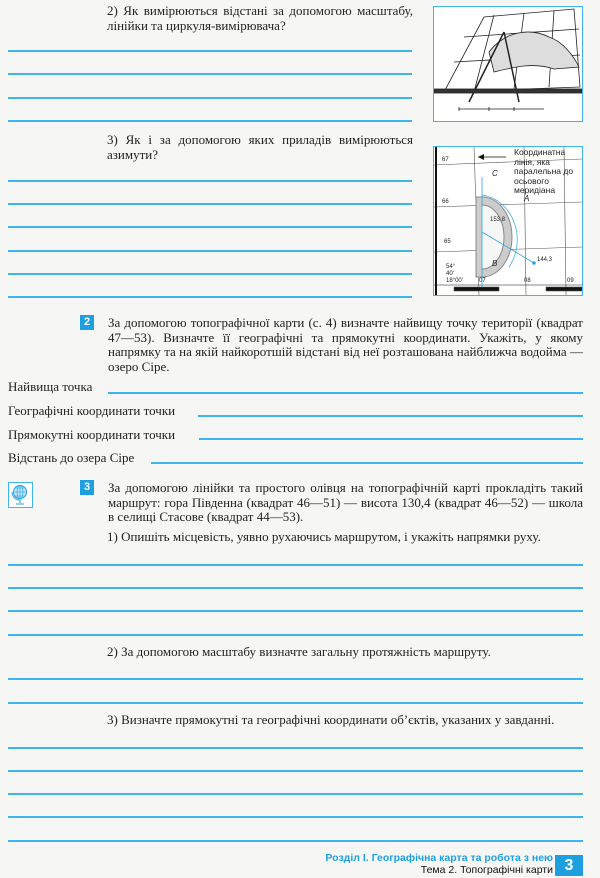 The width and height of the screenshot is (600, 878). I want to click on label-144-3: 144,3, so click(545, 260).